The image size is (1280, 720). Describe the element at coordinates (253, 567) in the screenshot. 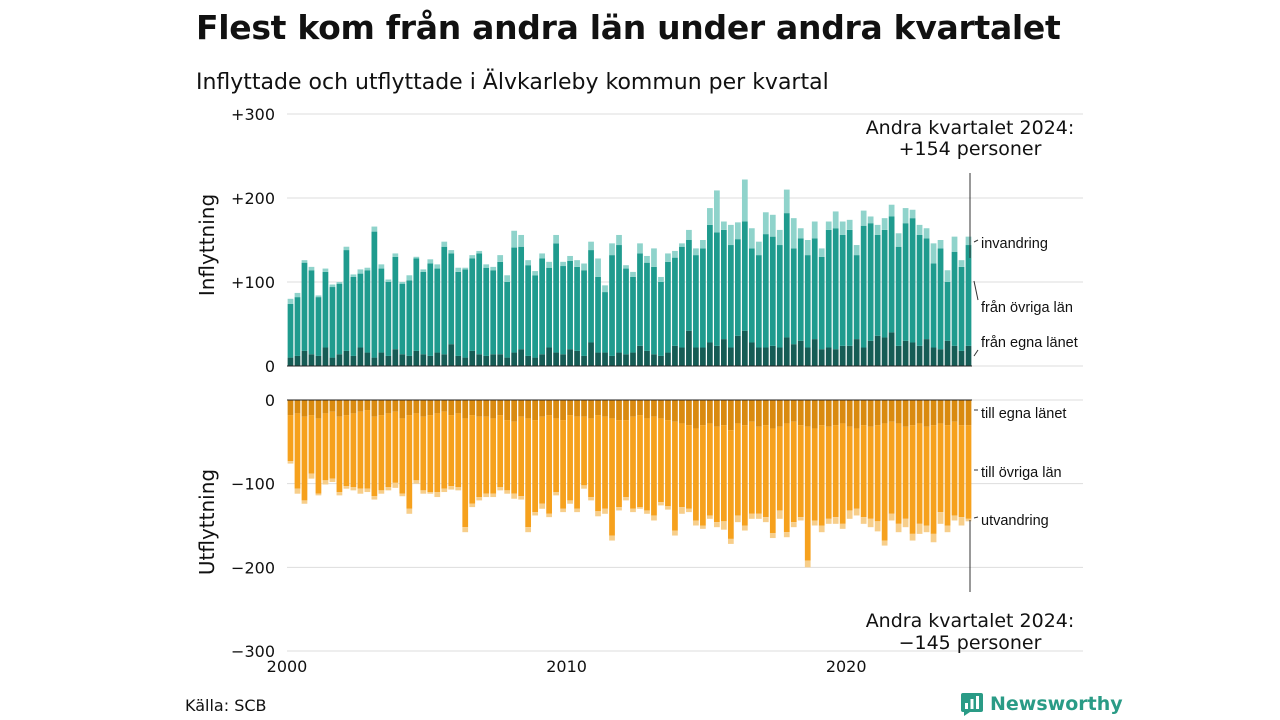

I see `y-tick-label: −200` at that location.